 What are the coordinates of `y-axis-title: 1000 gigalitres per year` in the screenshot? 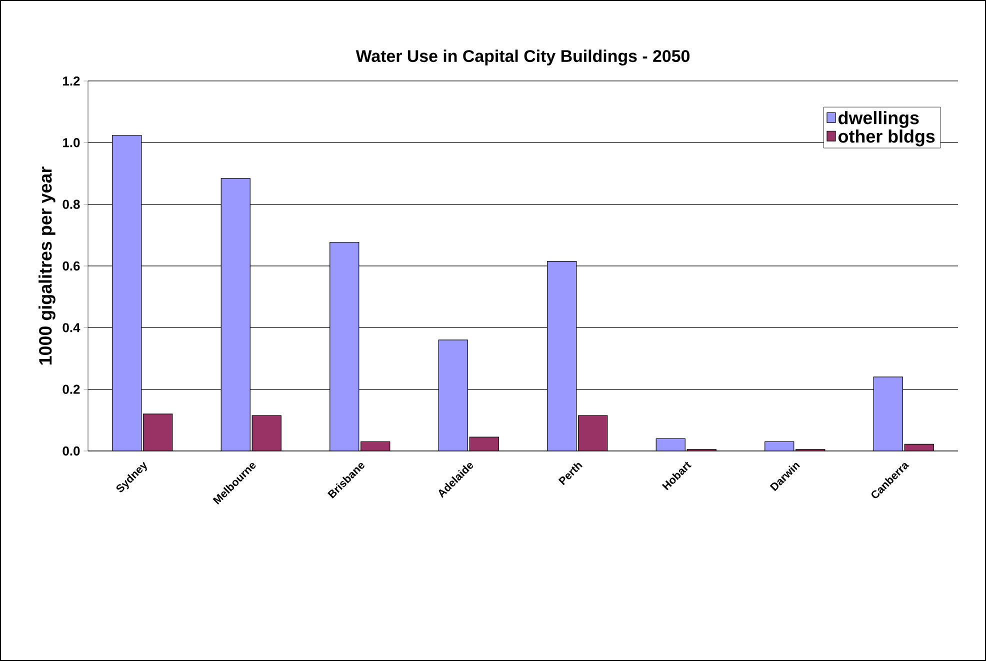 It's located at (47, 265).